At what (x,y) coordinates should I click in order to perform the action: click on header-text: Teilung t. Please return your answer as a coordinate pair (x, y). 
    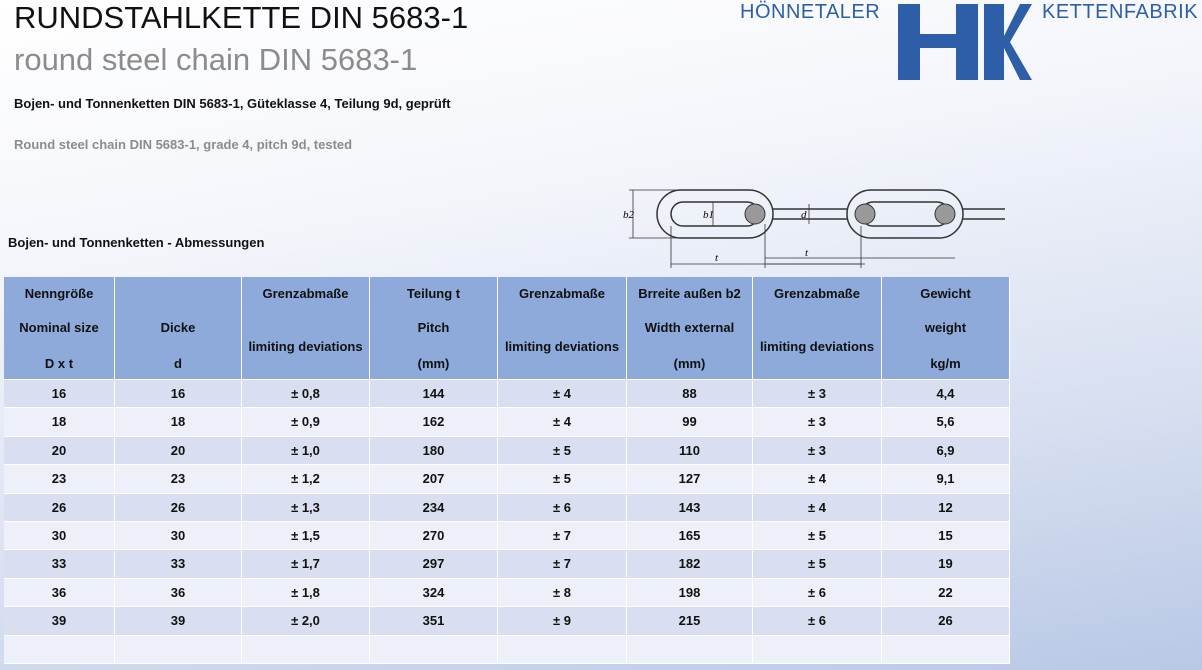
    Looking at the image, I should click on (433, 293).